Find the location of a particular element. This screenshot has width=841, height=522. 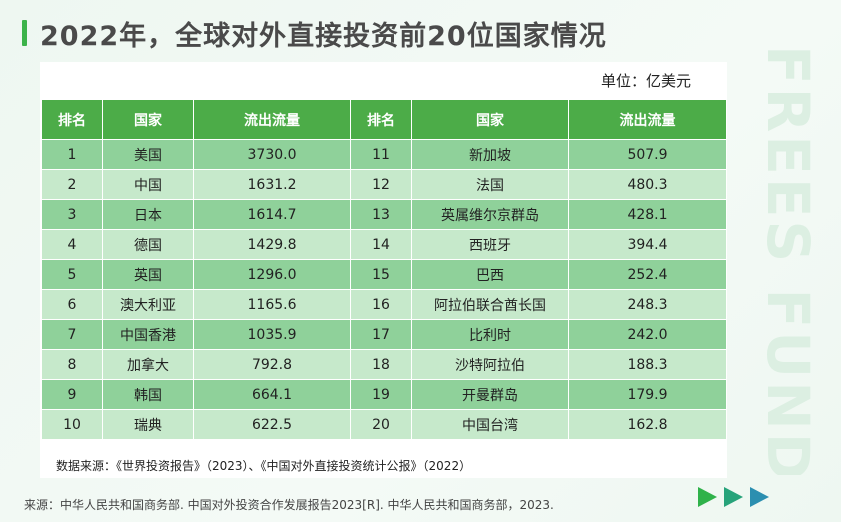

cell-flow-left: 1296.0 is located at coordinates (272, 274).